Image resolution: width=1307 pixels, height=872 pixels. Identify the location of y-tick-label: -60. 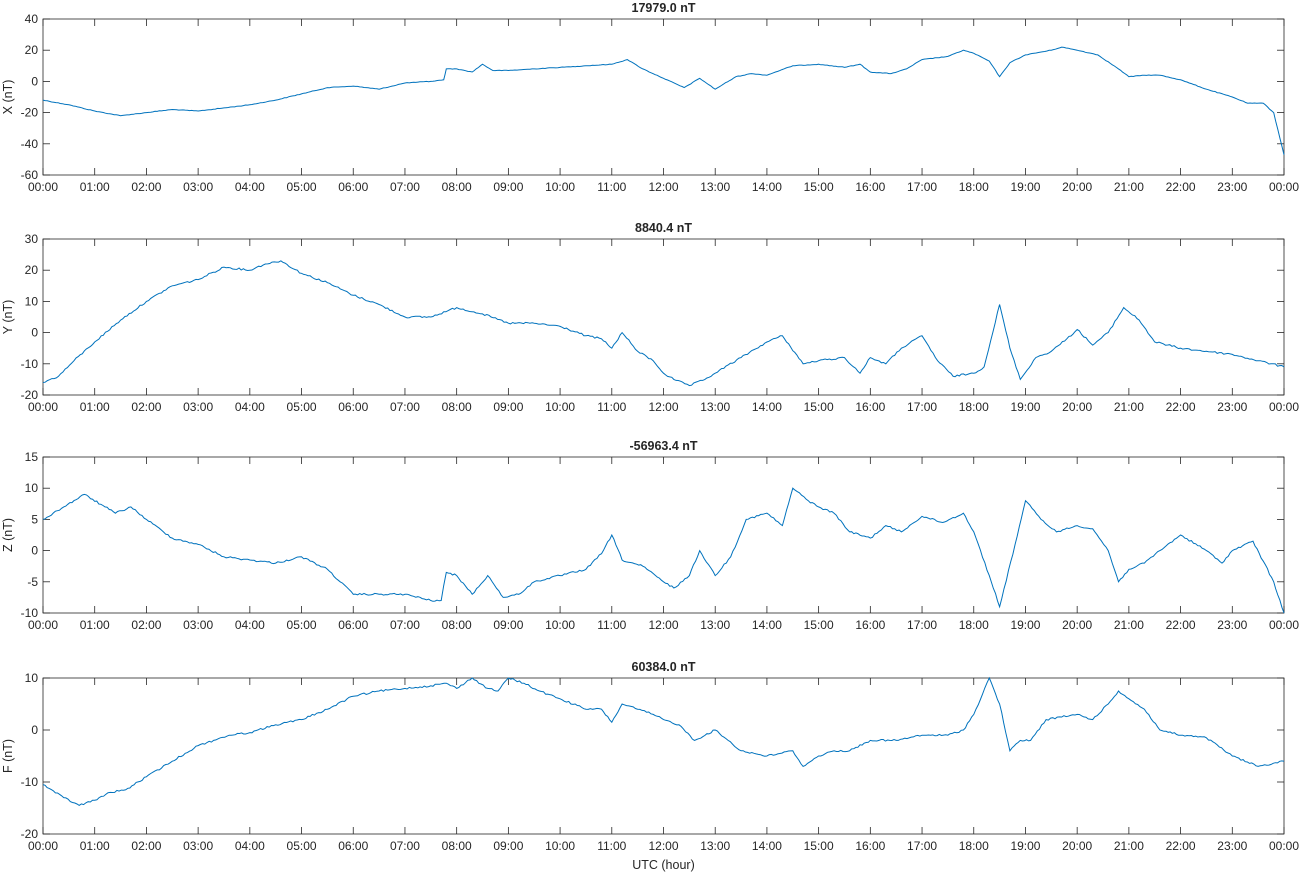
(30, 175).